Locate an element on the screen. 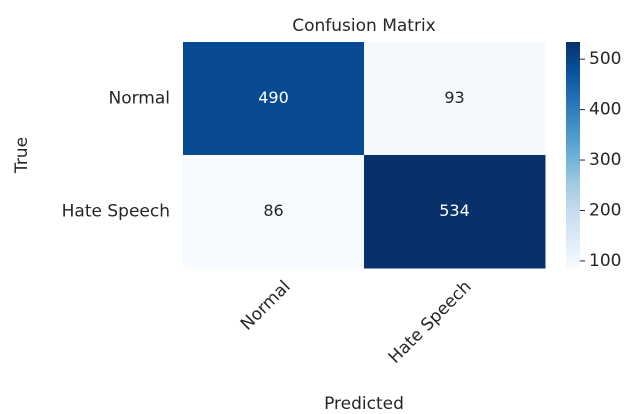 Image resolution: width=635 pixels, height=414 pixels. cell-label: 86 is located at coordinates (273, 210).